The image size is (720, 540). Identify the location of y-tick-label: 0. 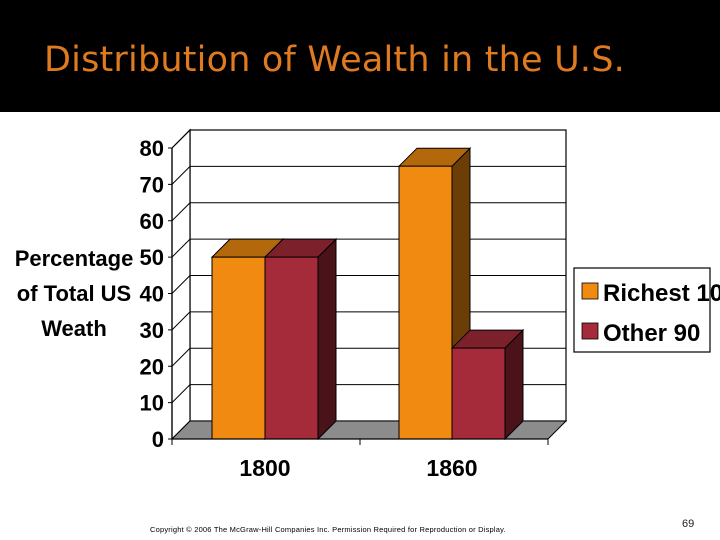
(158, 439).